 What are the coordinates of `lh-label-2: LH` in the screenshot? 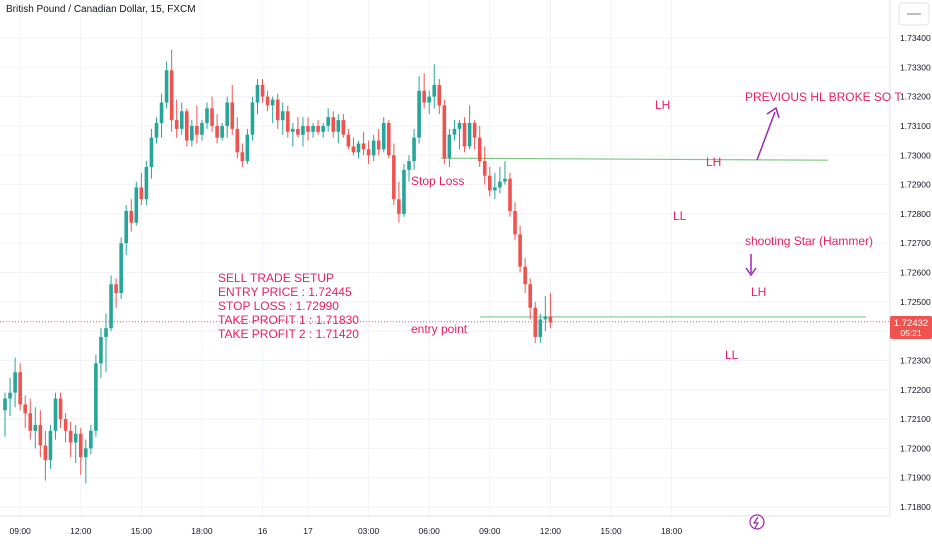 It's located at (713, 162).